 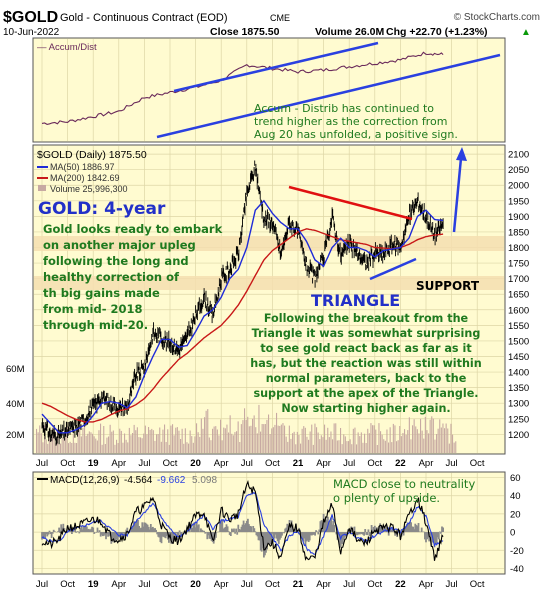 I want to click on price-tick-label: 1400, so click(x=518, y=373).